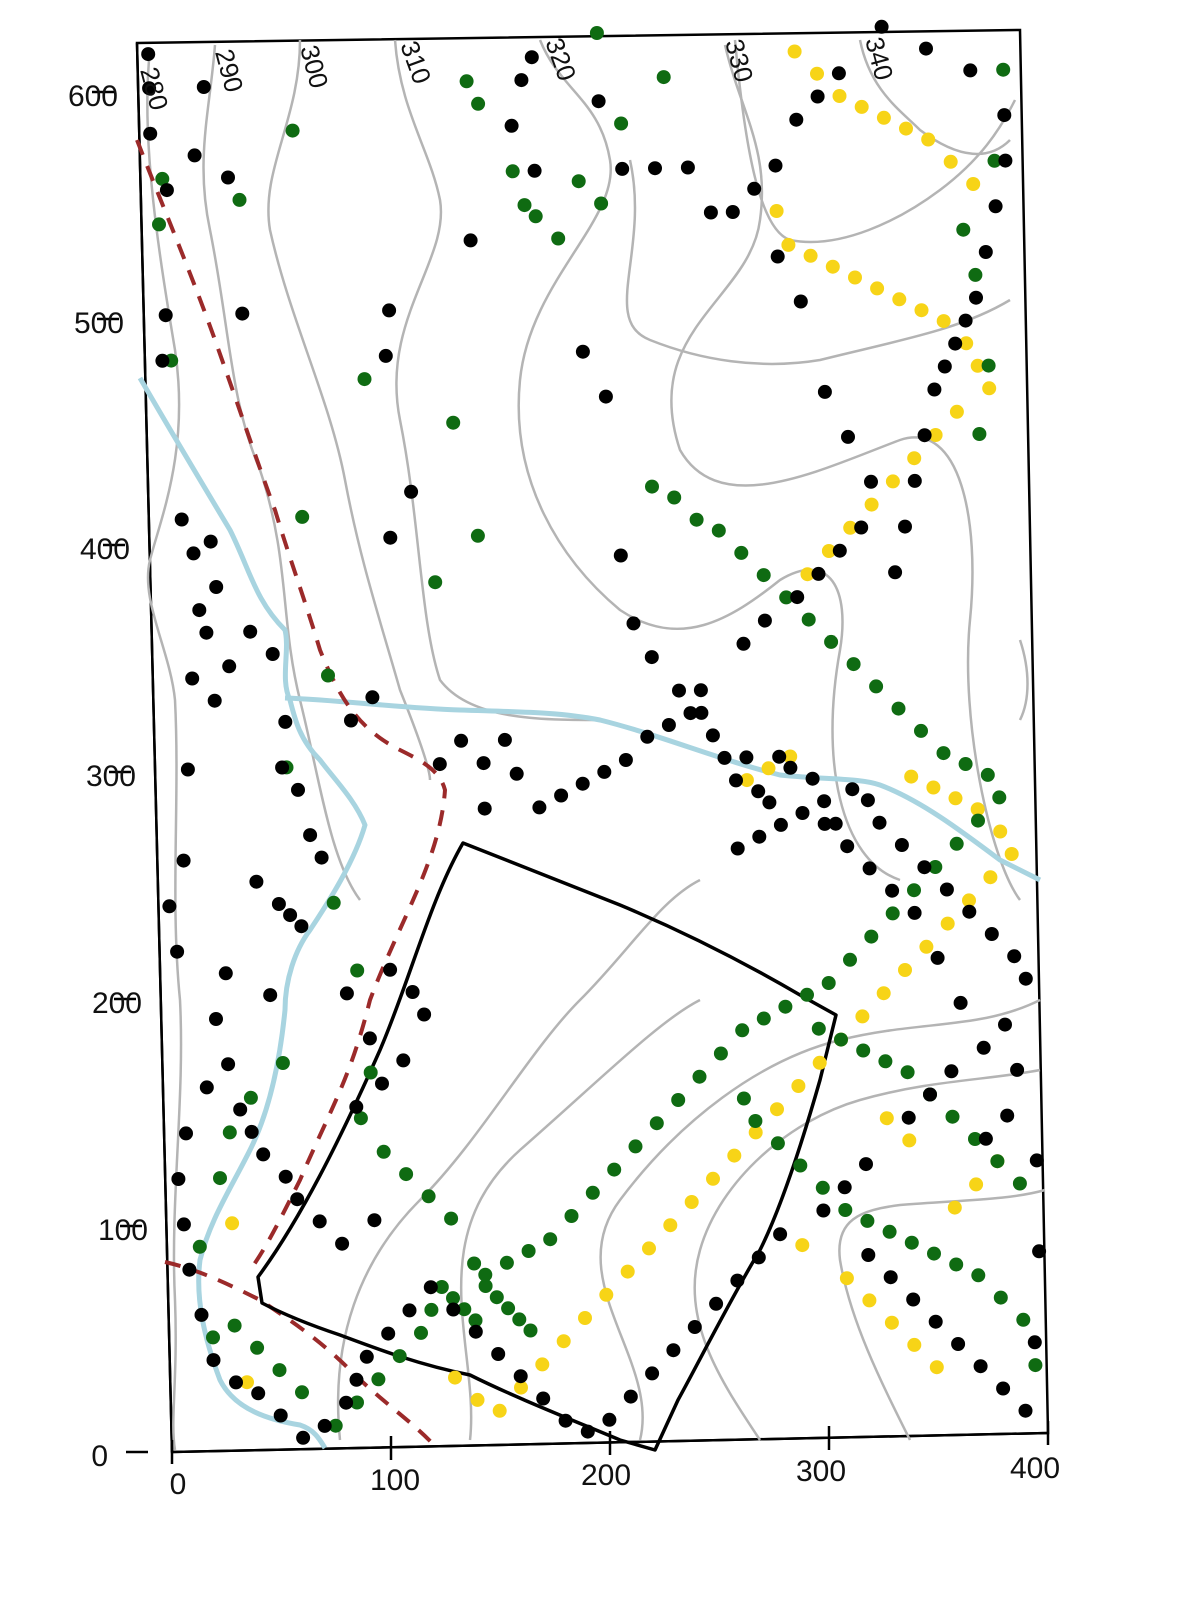 This screenshot has width=1193, height=1615. What do you see at coordinates (111, 776) in the screenshot?
I see `y-tick-label-300: 300` at bounding box center [111, 776].